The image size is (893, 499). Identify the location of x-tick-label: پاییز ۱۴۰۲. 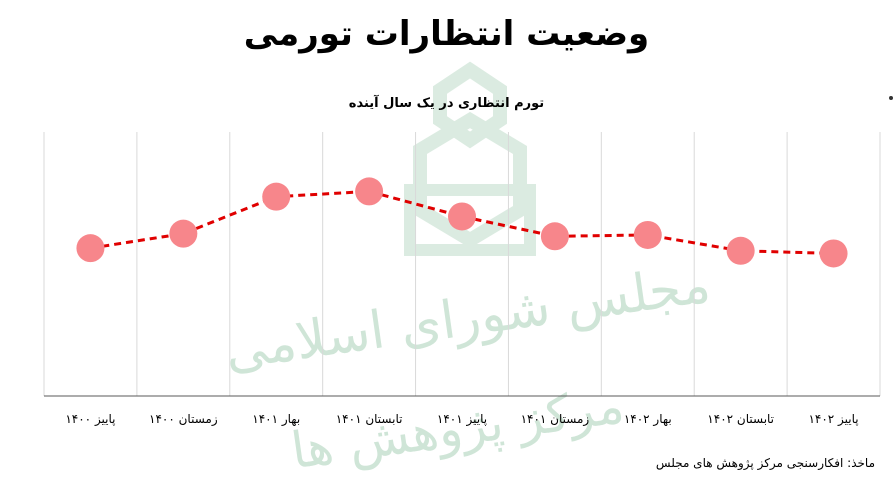
(833, 419).